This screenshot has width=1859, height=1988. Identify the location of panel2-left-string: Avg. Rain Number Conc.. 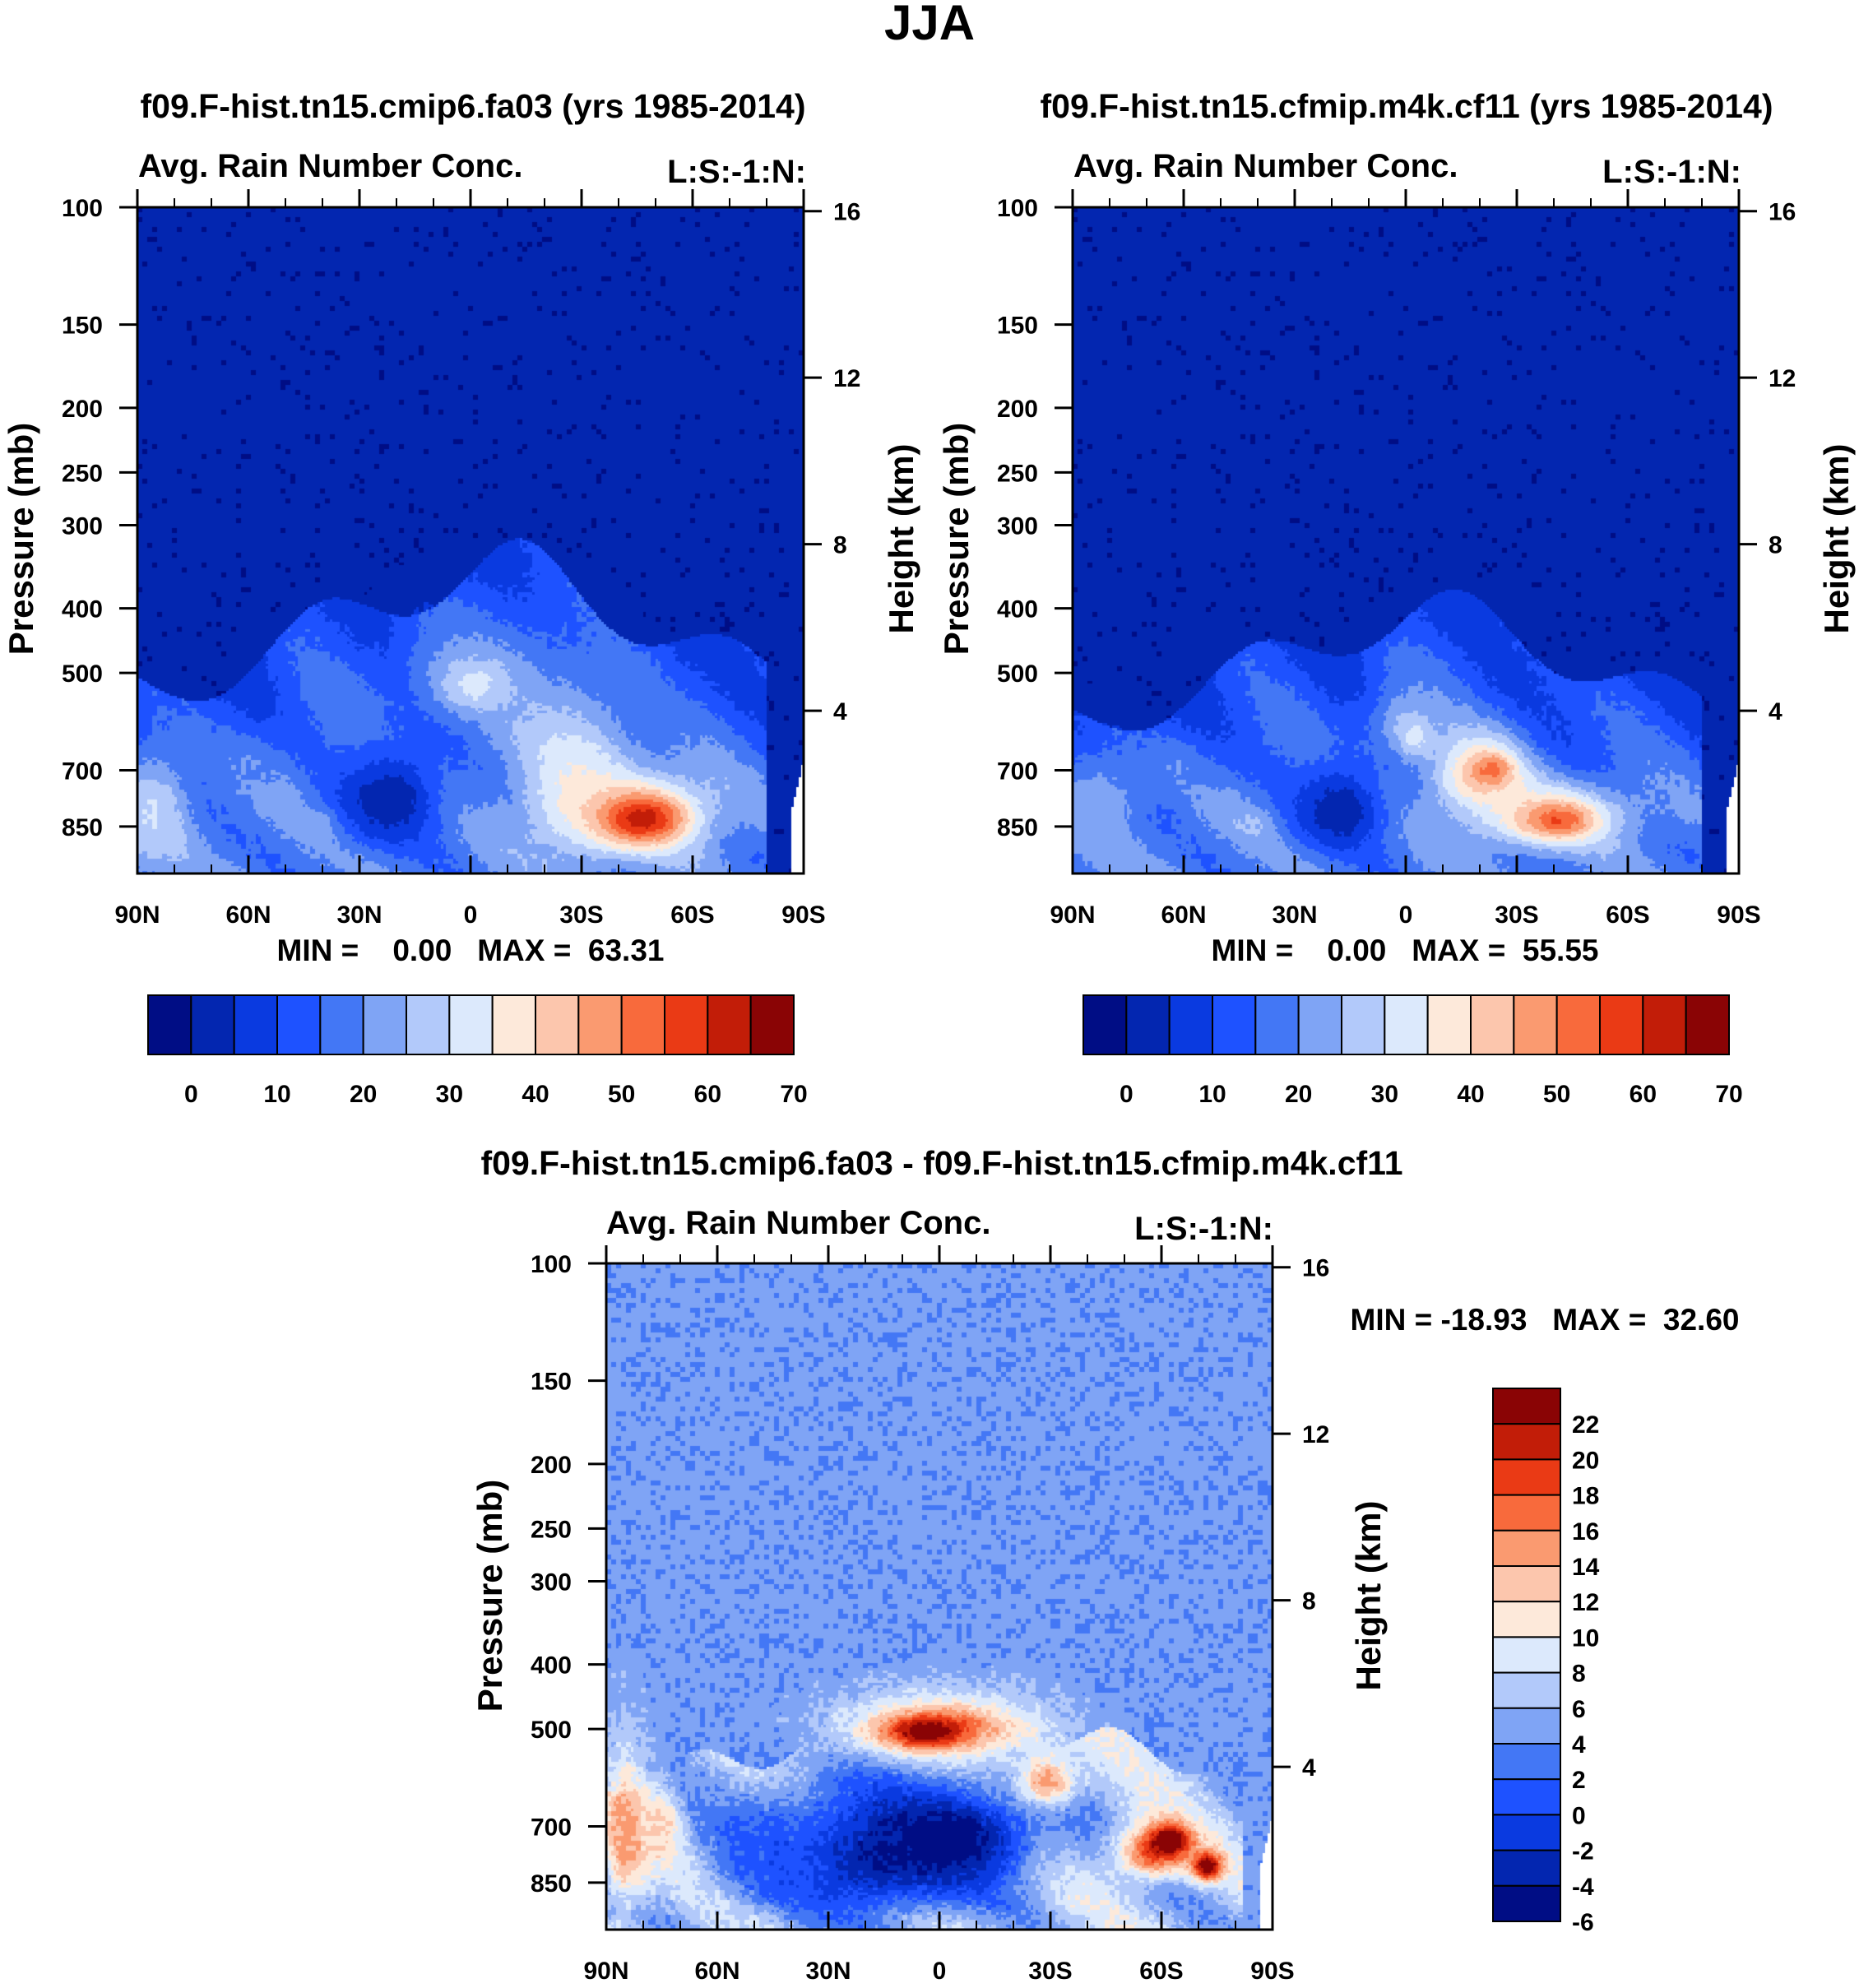
(1265, 166).